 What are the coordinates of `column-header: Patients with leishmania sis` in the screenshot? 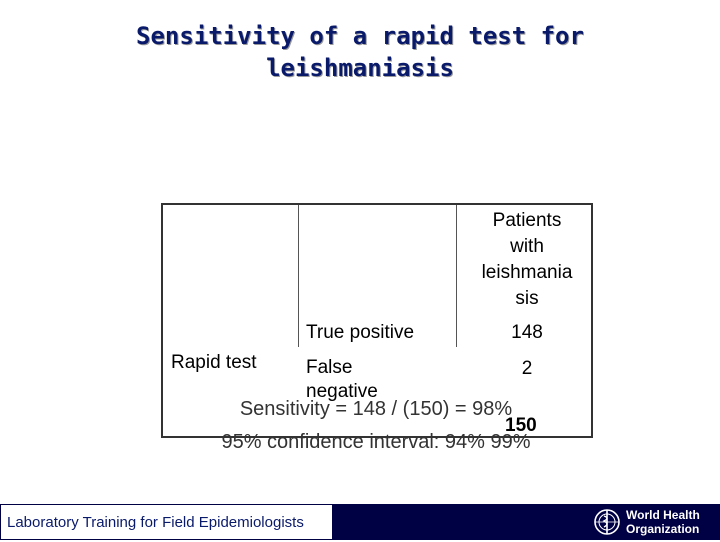 It's located at (527, 259).